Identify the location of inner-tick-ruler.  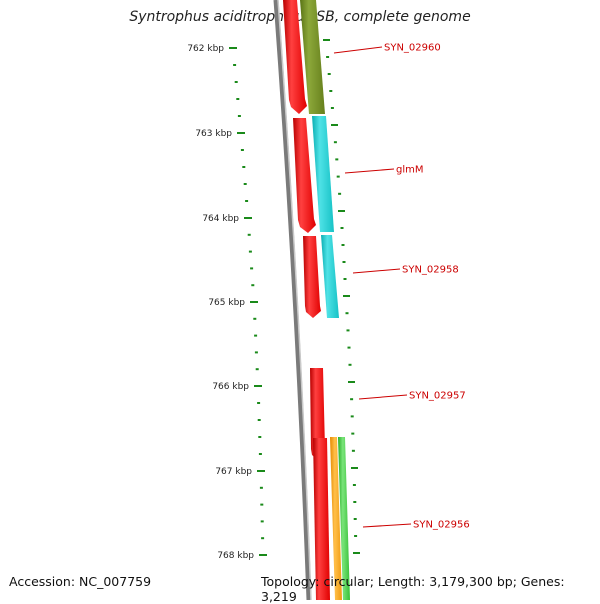
(341, 296).